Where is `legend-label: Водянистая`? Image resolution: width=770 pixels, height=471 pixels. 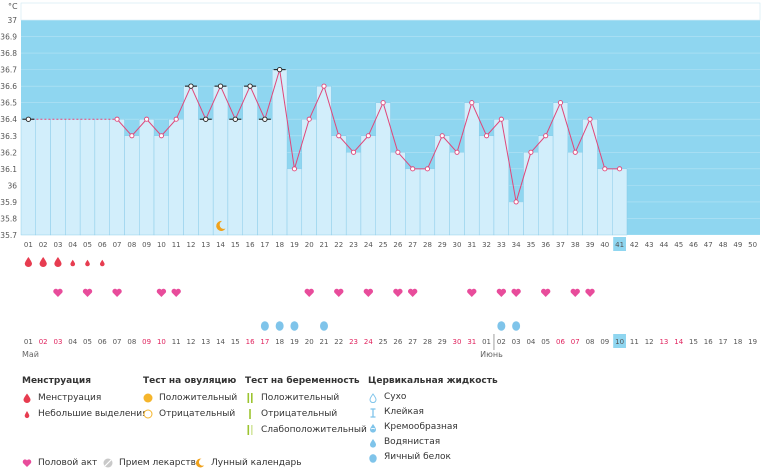 legend-label: Водянистая is located at coordinates (412, 442).